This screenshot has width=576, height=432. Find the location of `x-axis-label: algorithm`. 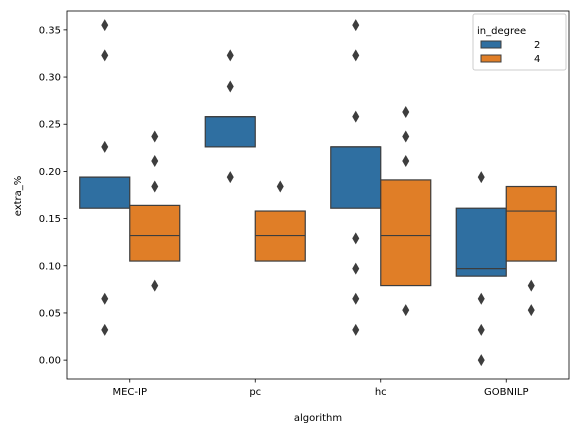

x-axis-label: algorithm is located at coordinates (318, 418).